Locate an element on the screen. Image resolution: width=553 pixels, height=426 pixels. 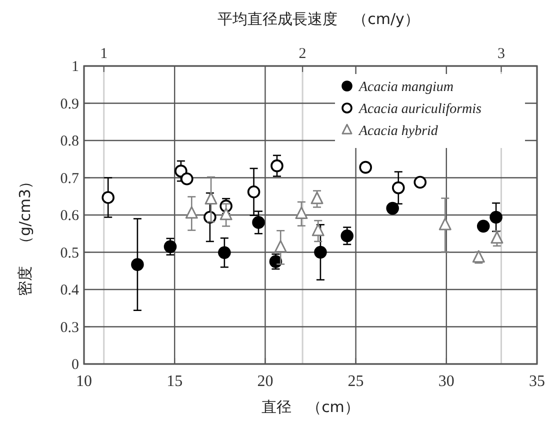
y-axis-title: 密度 （g/cm3） is located at coordinates (25, 235).